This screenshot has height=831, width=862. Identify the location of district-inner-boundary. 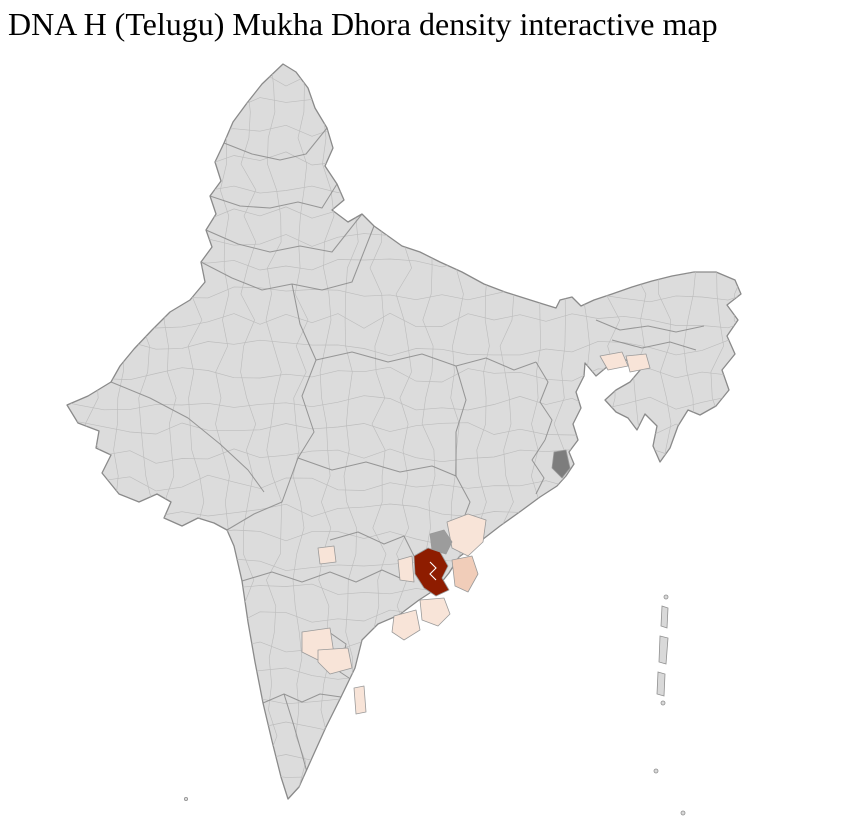
(433, 571).